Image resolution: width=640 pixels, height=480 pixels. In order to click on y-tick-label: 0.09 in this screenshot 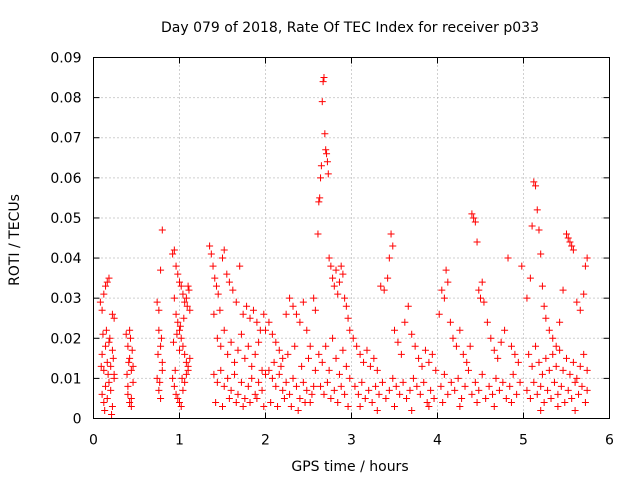, I will do `click(65, 59)`.